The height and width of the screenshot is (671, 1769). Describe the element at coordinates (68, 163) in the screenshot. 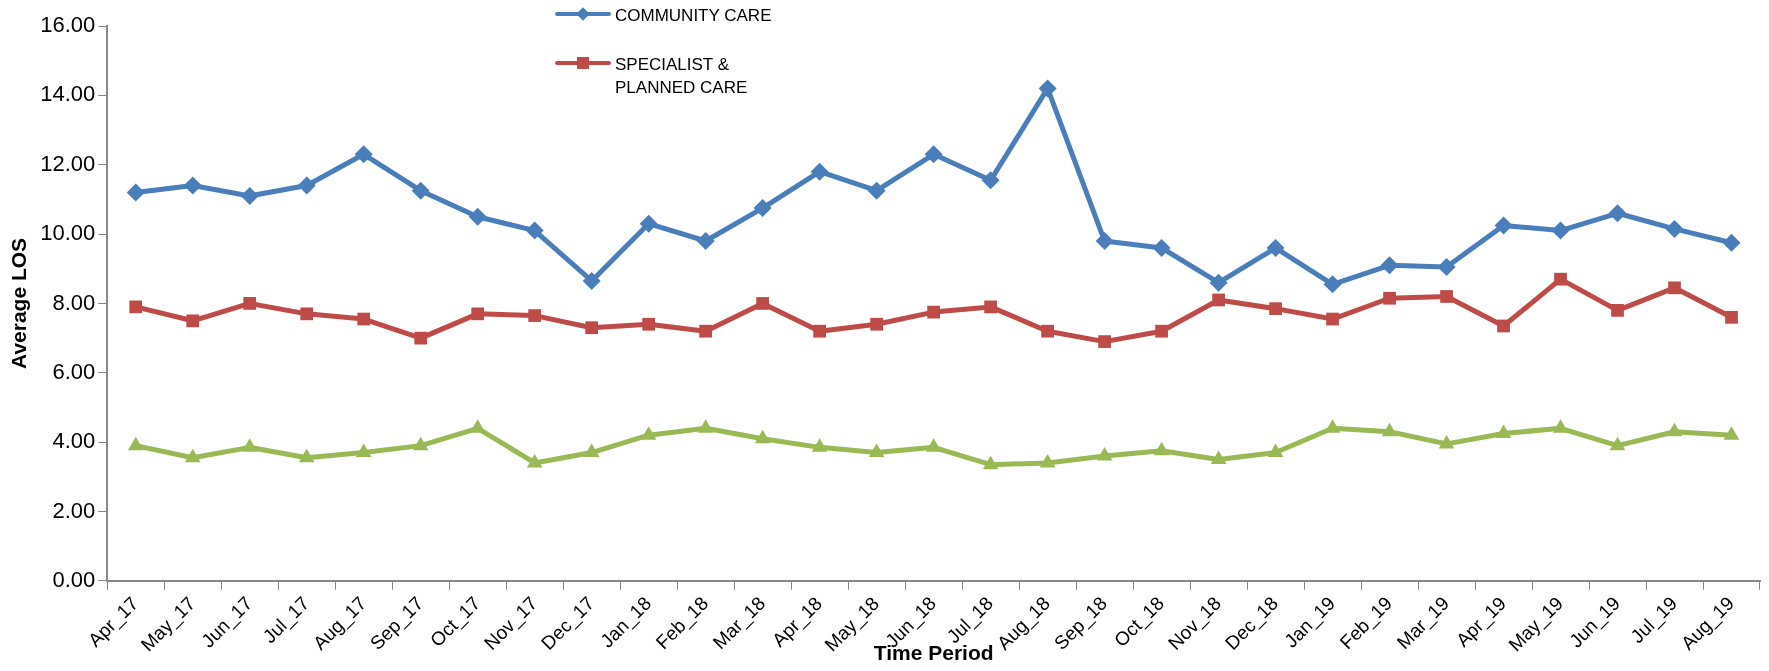

I see `y-tick-label: 12.00` at that location.